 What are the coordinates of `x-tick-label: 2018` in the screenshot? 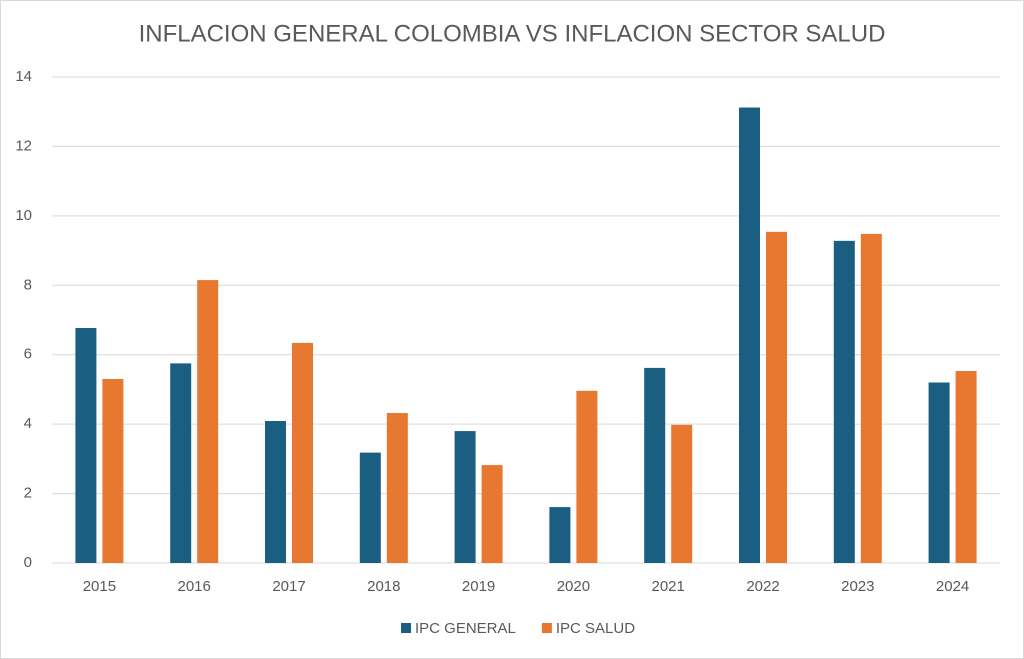 It's located at (383, 586).